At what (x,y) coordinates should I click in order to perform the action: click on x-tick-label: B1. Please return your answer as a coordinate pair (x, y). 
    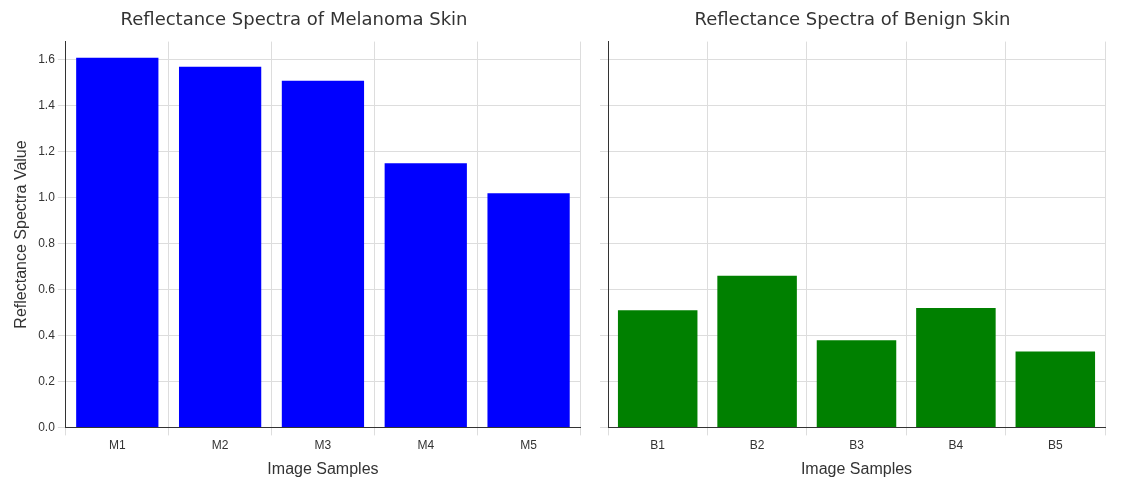
    Looking at the image, I should click on (658, 444).